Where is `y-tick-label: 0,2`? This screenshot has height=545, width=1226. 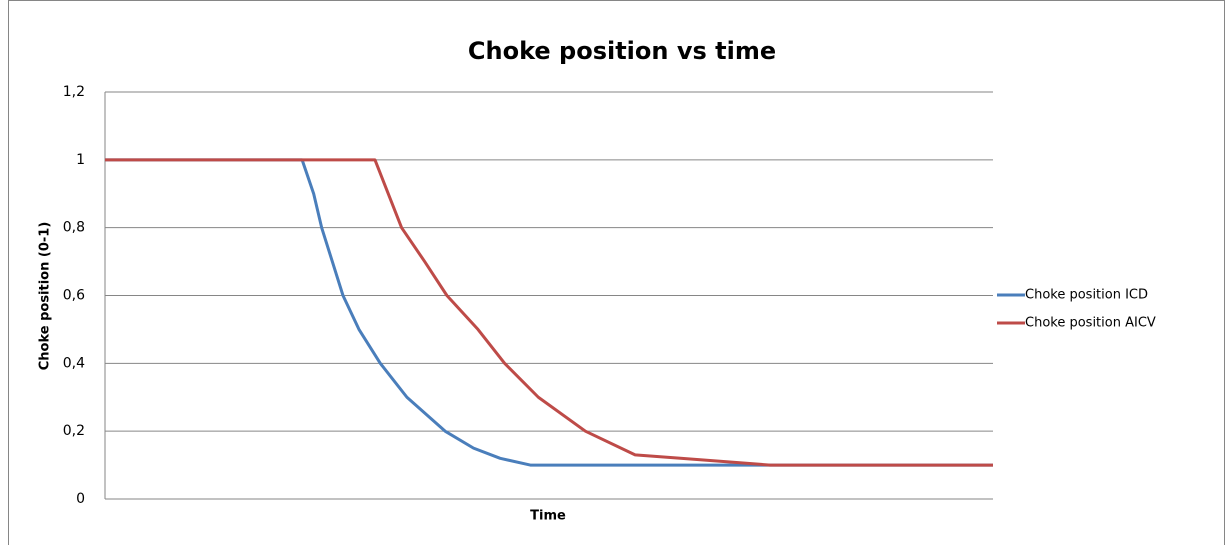
y-tick-label: 0,2 is located at coordinates (74, 431).